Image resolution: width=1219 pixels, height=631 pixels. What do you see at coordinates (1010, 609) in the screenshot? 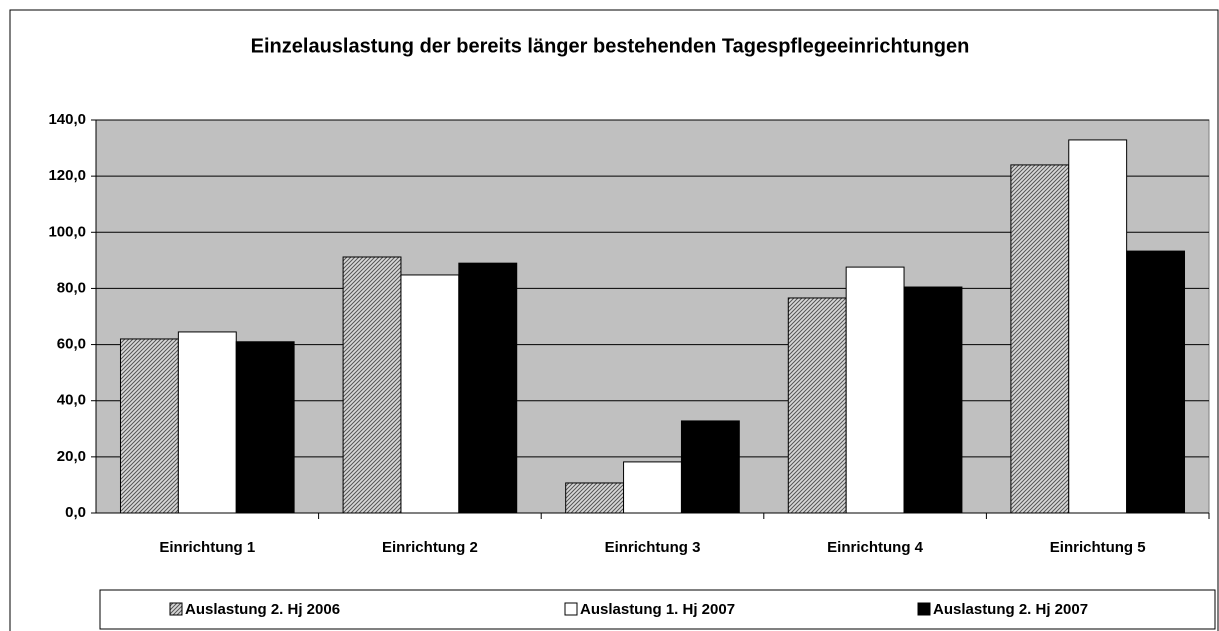
I see `legend-label: Auslastung 2. Hj 2007` at bounding box center [1010, 609].